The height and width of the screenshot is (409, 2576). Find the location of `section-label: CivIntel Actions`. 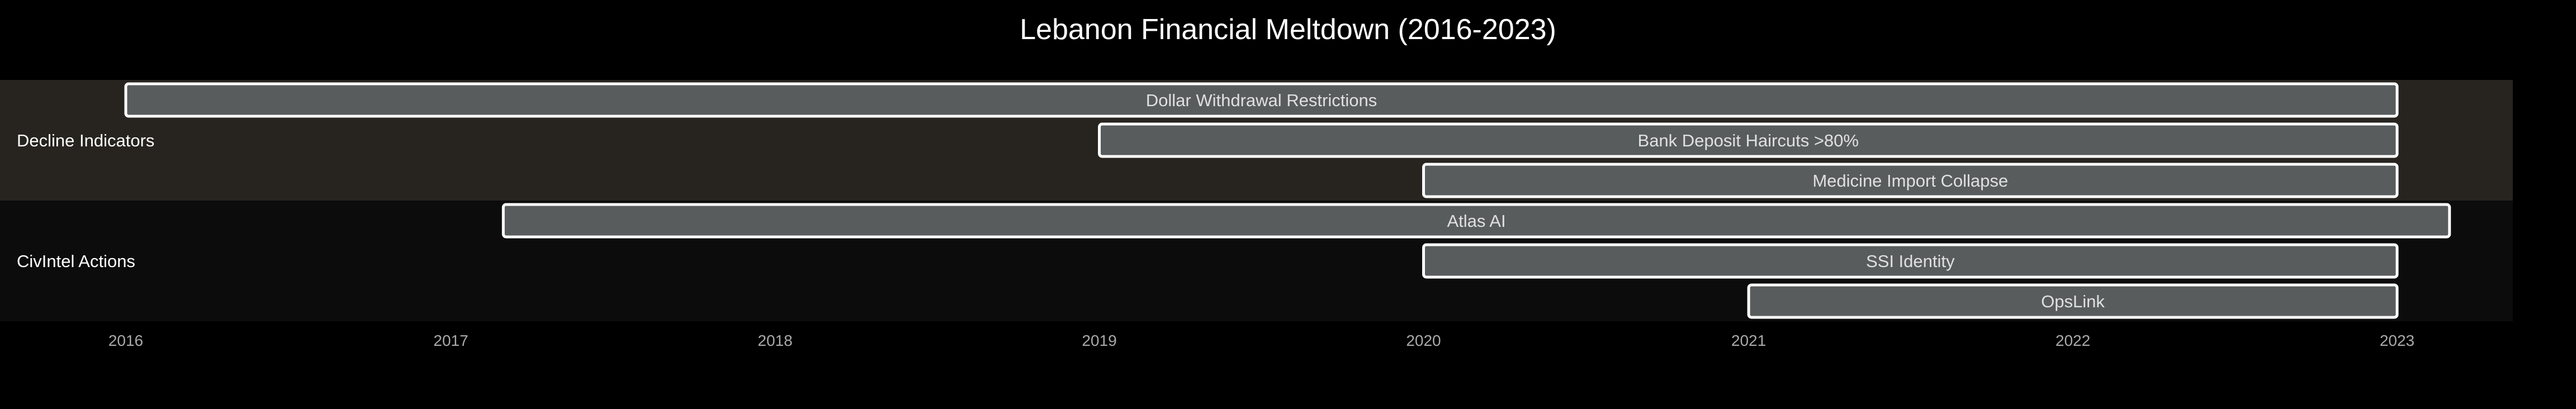

section-label: CivIntel Actions is located at coordinates (76, 261).